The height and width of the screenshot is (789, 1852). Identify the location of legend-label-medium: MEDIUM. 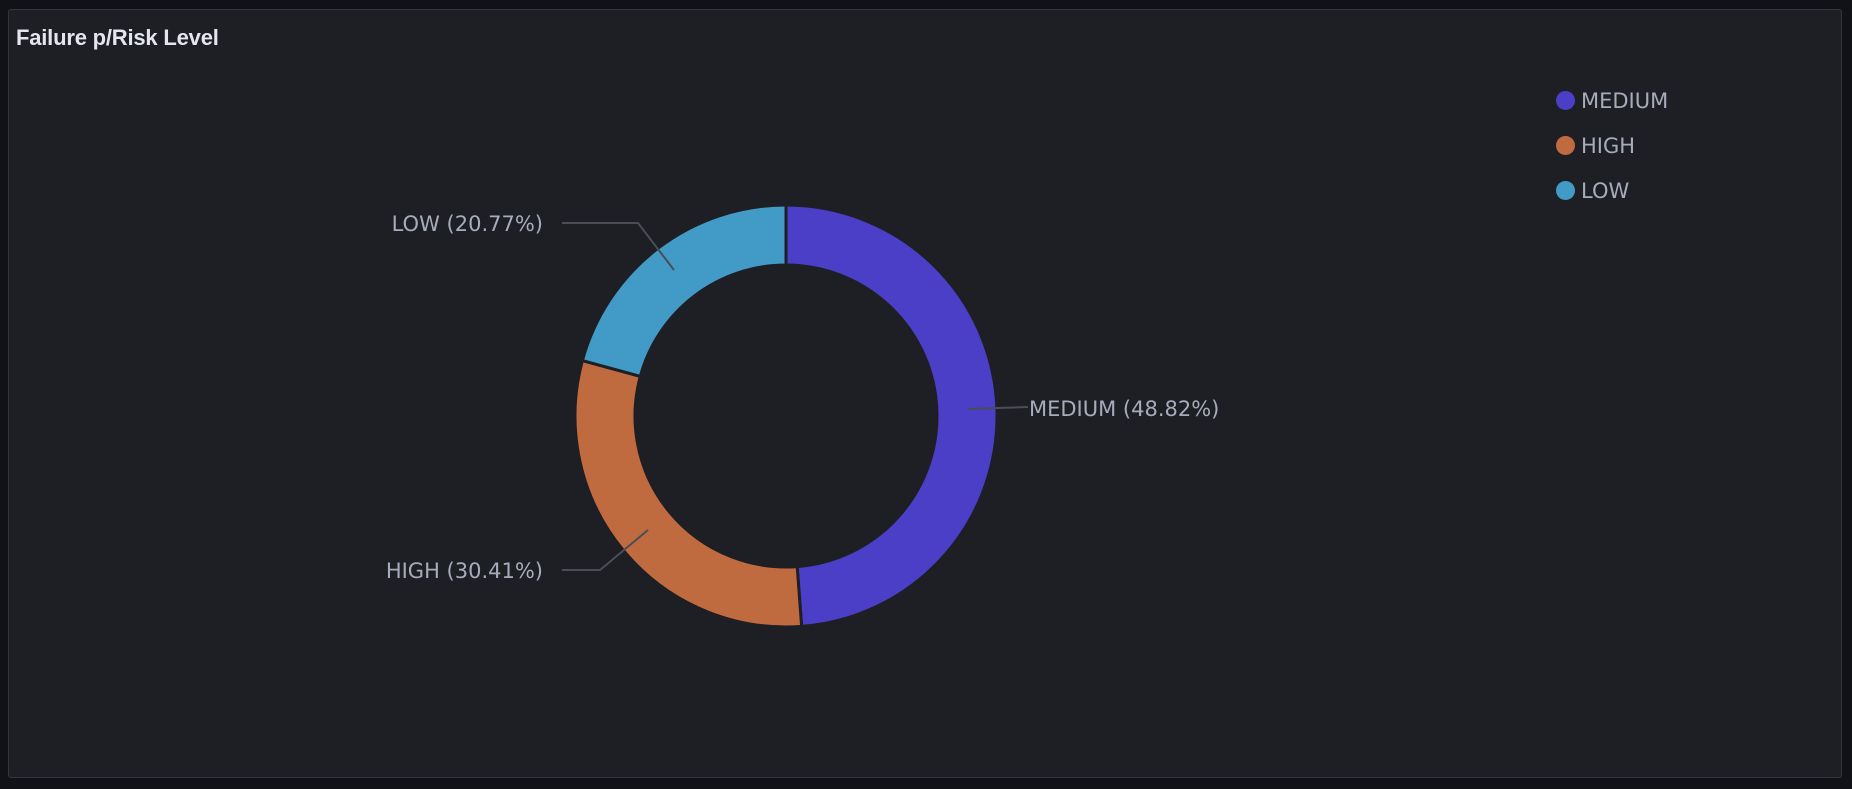
(1625, 100).